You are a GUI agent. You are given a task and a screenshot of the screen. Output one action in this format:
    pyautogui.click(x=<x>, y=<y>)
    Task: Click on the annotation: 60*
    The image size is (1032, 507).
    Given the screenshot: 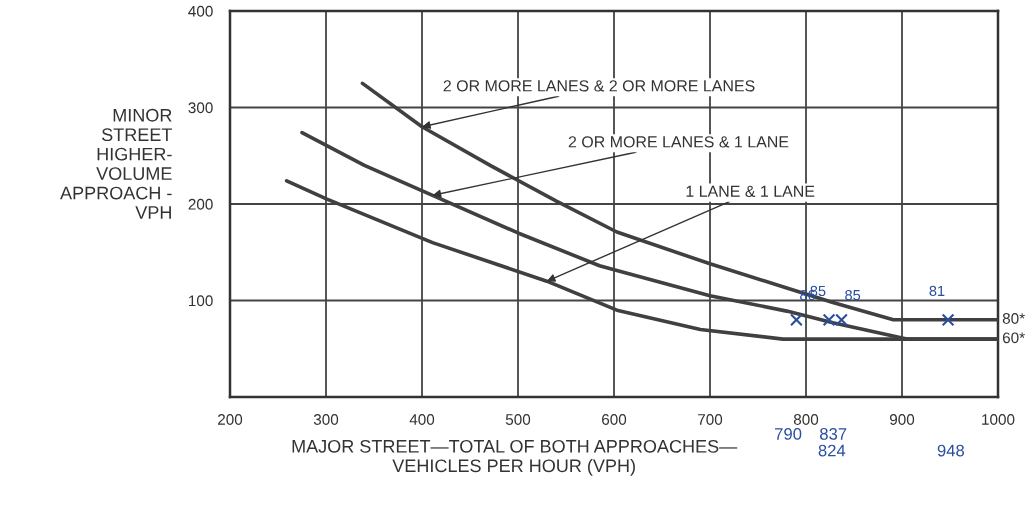 What is the action you would take?
    pyautogui.click(x=1013, y=338)
    